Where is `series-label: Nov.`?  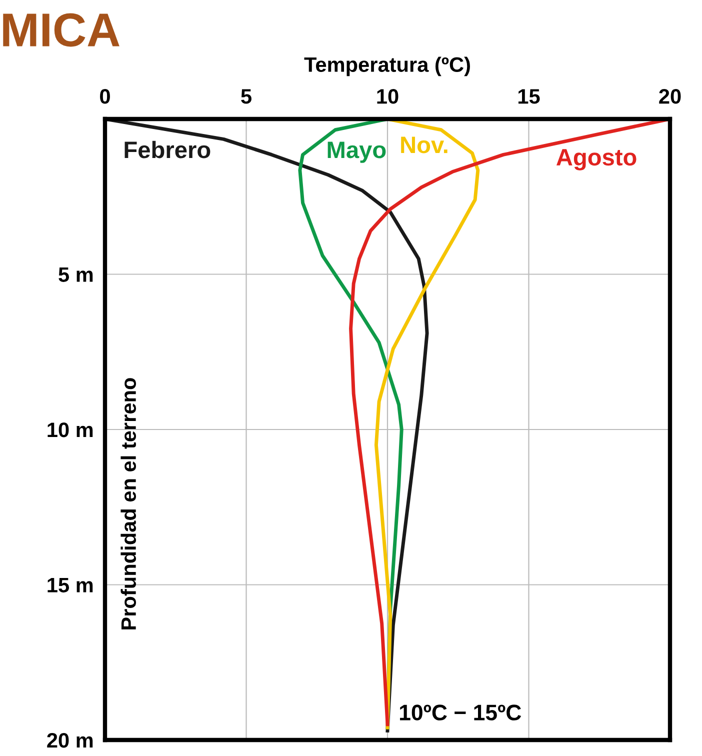 series-label: Nov. is located at coordinates (424, 145).